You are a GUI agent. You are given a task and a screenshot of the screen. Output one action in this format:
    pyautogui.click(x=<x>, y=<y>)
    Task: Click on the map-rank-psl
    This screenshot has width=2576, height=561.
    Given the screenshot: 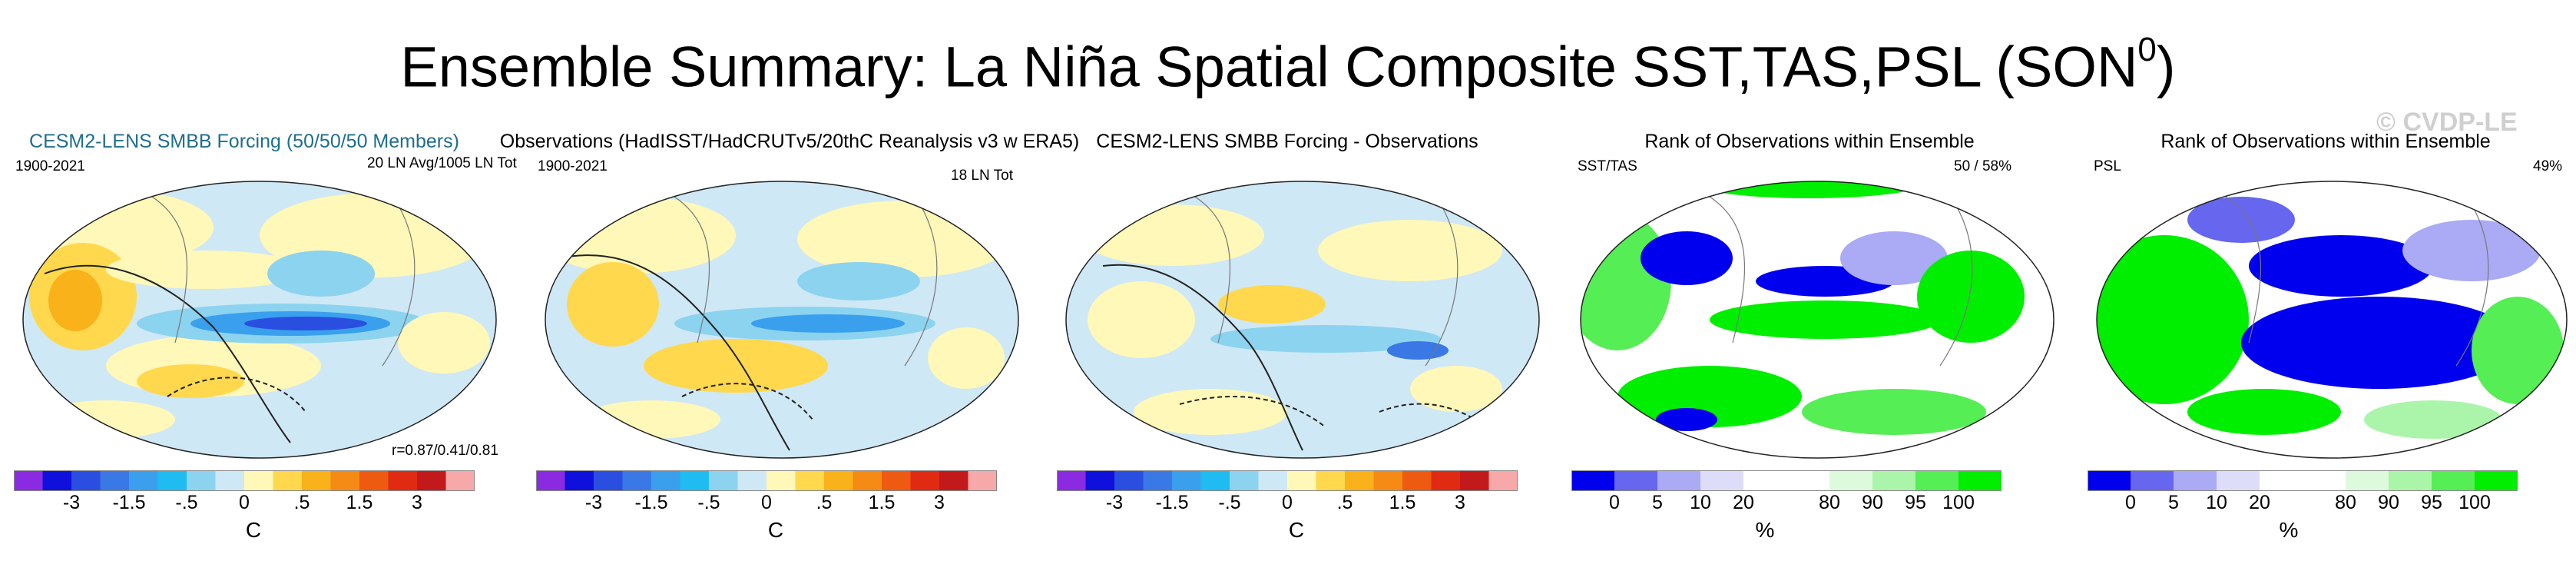 What is the action you would take?
    pyautogui.click(x=2332, y=320)
    